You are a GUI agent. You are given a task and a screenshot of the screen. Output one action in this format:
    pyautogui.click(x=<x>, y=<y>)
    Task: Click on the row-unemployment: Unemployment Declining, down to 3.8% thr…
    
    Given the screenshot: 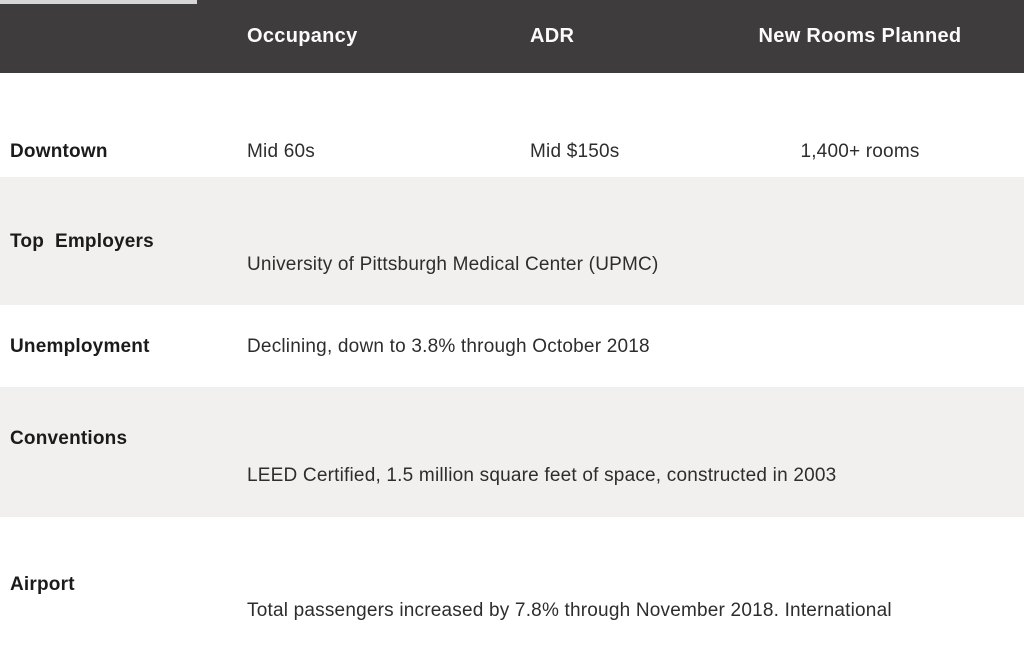 What is the action you would take?
    pyautogui.click(x=512, y=346)
    